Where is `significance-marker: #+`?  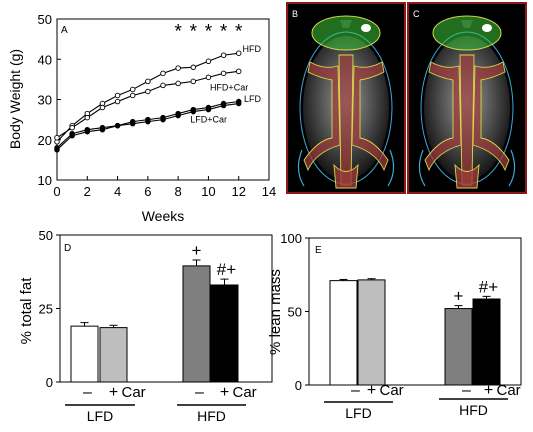 significance-marker: #+ is located at coordinates (488, 286).